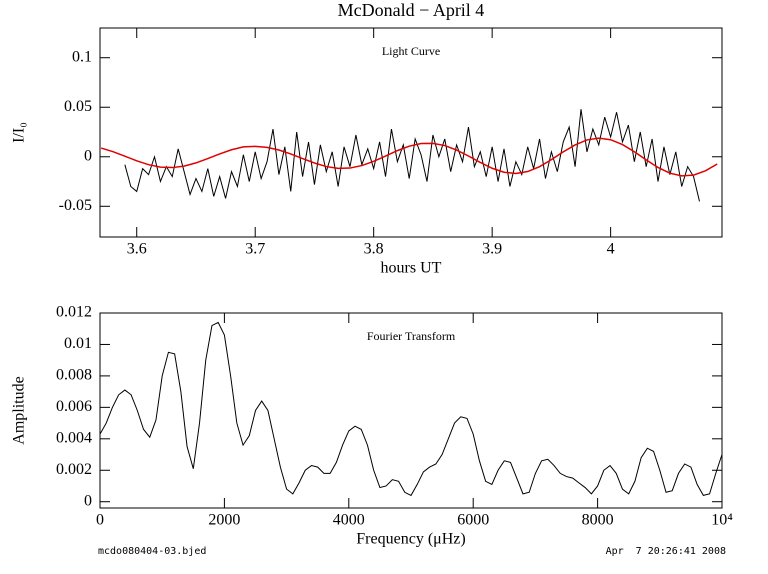 The height and width of the screenshot is (574, 768). I want to click on chart-title: McDonald − April 4, so click(411, 10).